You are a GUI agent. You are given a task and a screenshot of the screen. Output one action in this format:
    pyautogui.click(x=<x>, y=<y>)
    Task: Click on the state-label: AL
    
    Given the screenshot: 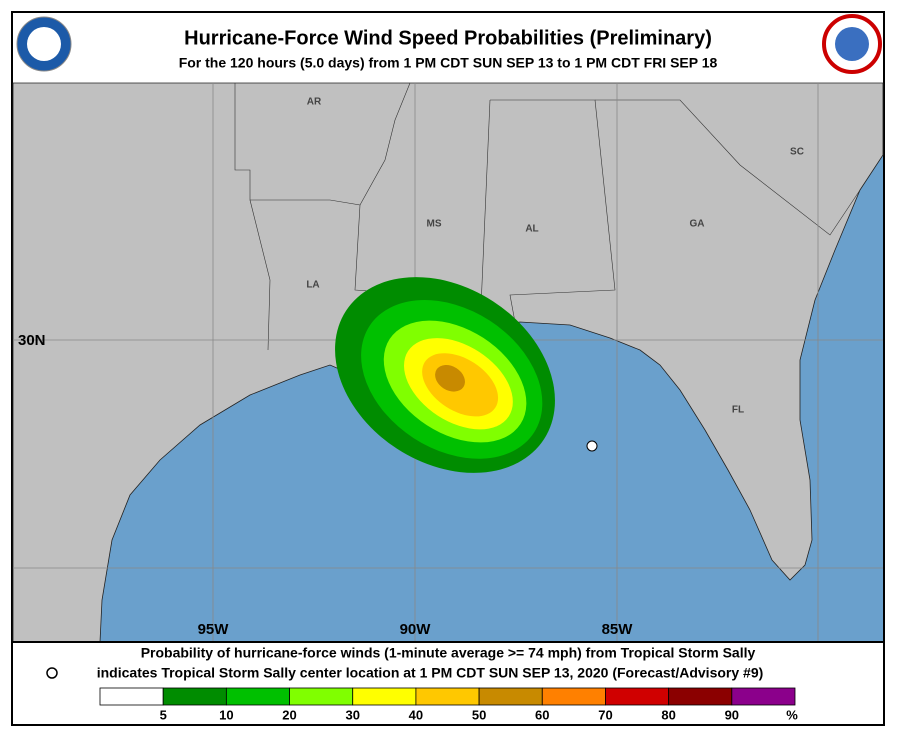 What is the action you would take?
    pyautogui.click(x=531, y=229)
    